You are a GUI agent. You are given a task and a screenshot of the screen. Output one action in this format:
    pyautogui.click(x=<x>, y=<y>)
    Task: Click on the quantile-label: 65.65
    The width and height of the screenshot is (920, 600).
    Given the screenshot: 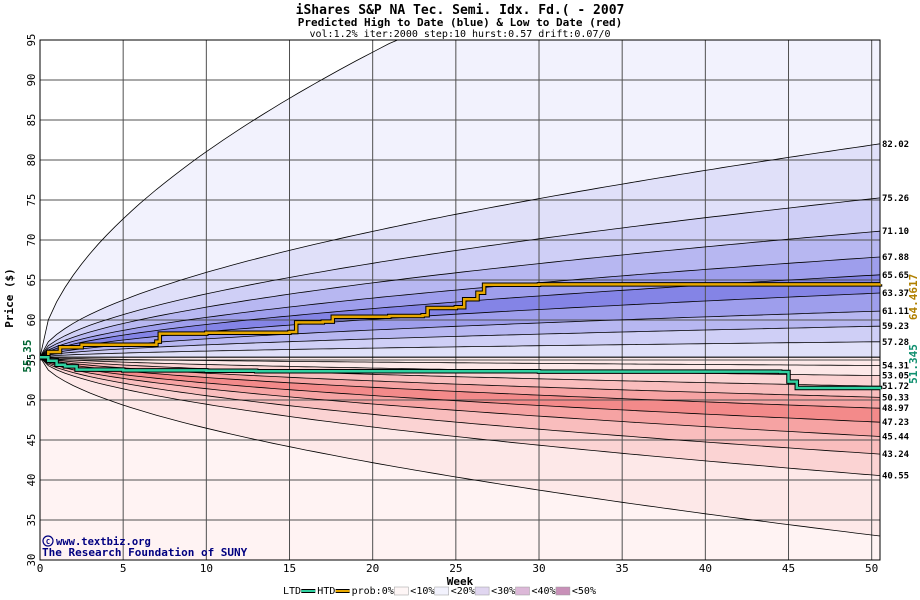 What is the action you would take?
    pyautogui.click(x=895, y=276)
    